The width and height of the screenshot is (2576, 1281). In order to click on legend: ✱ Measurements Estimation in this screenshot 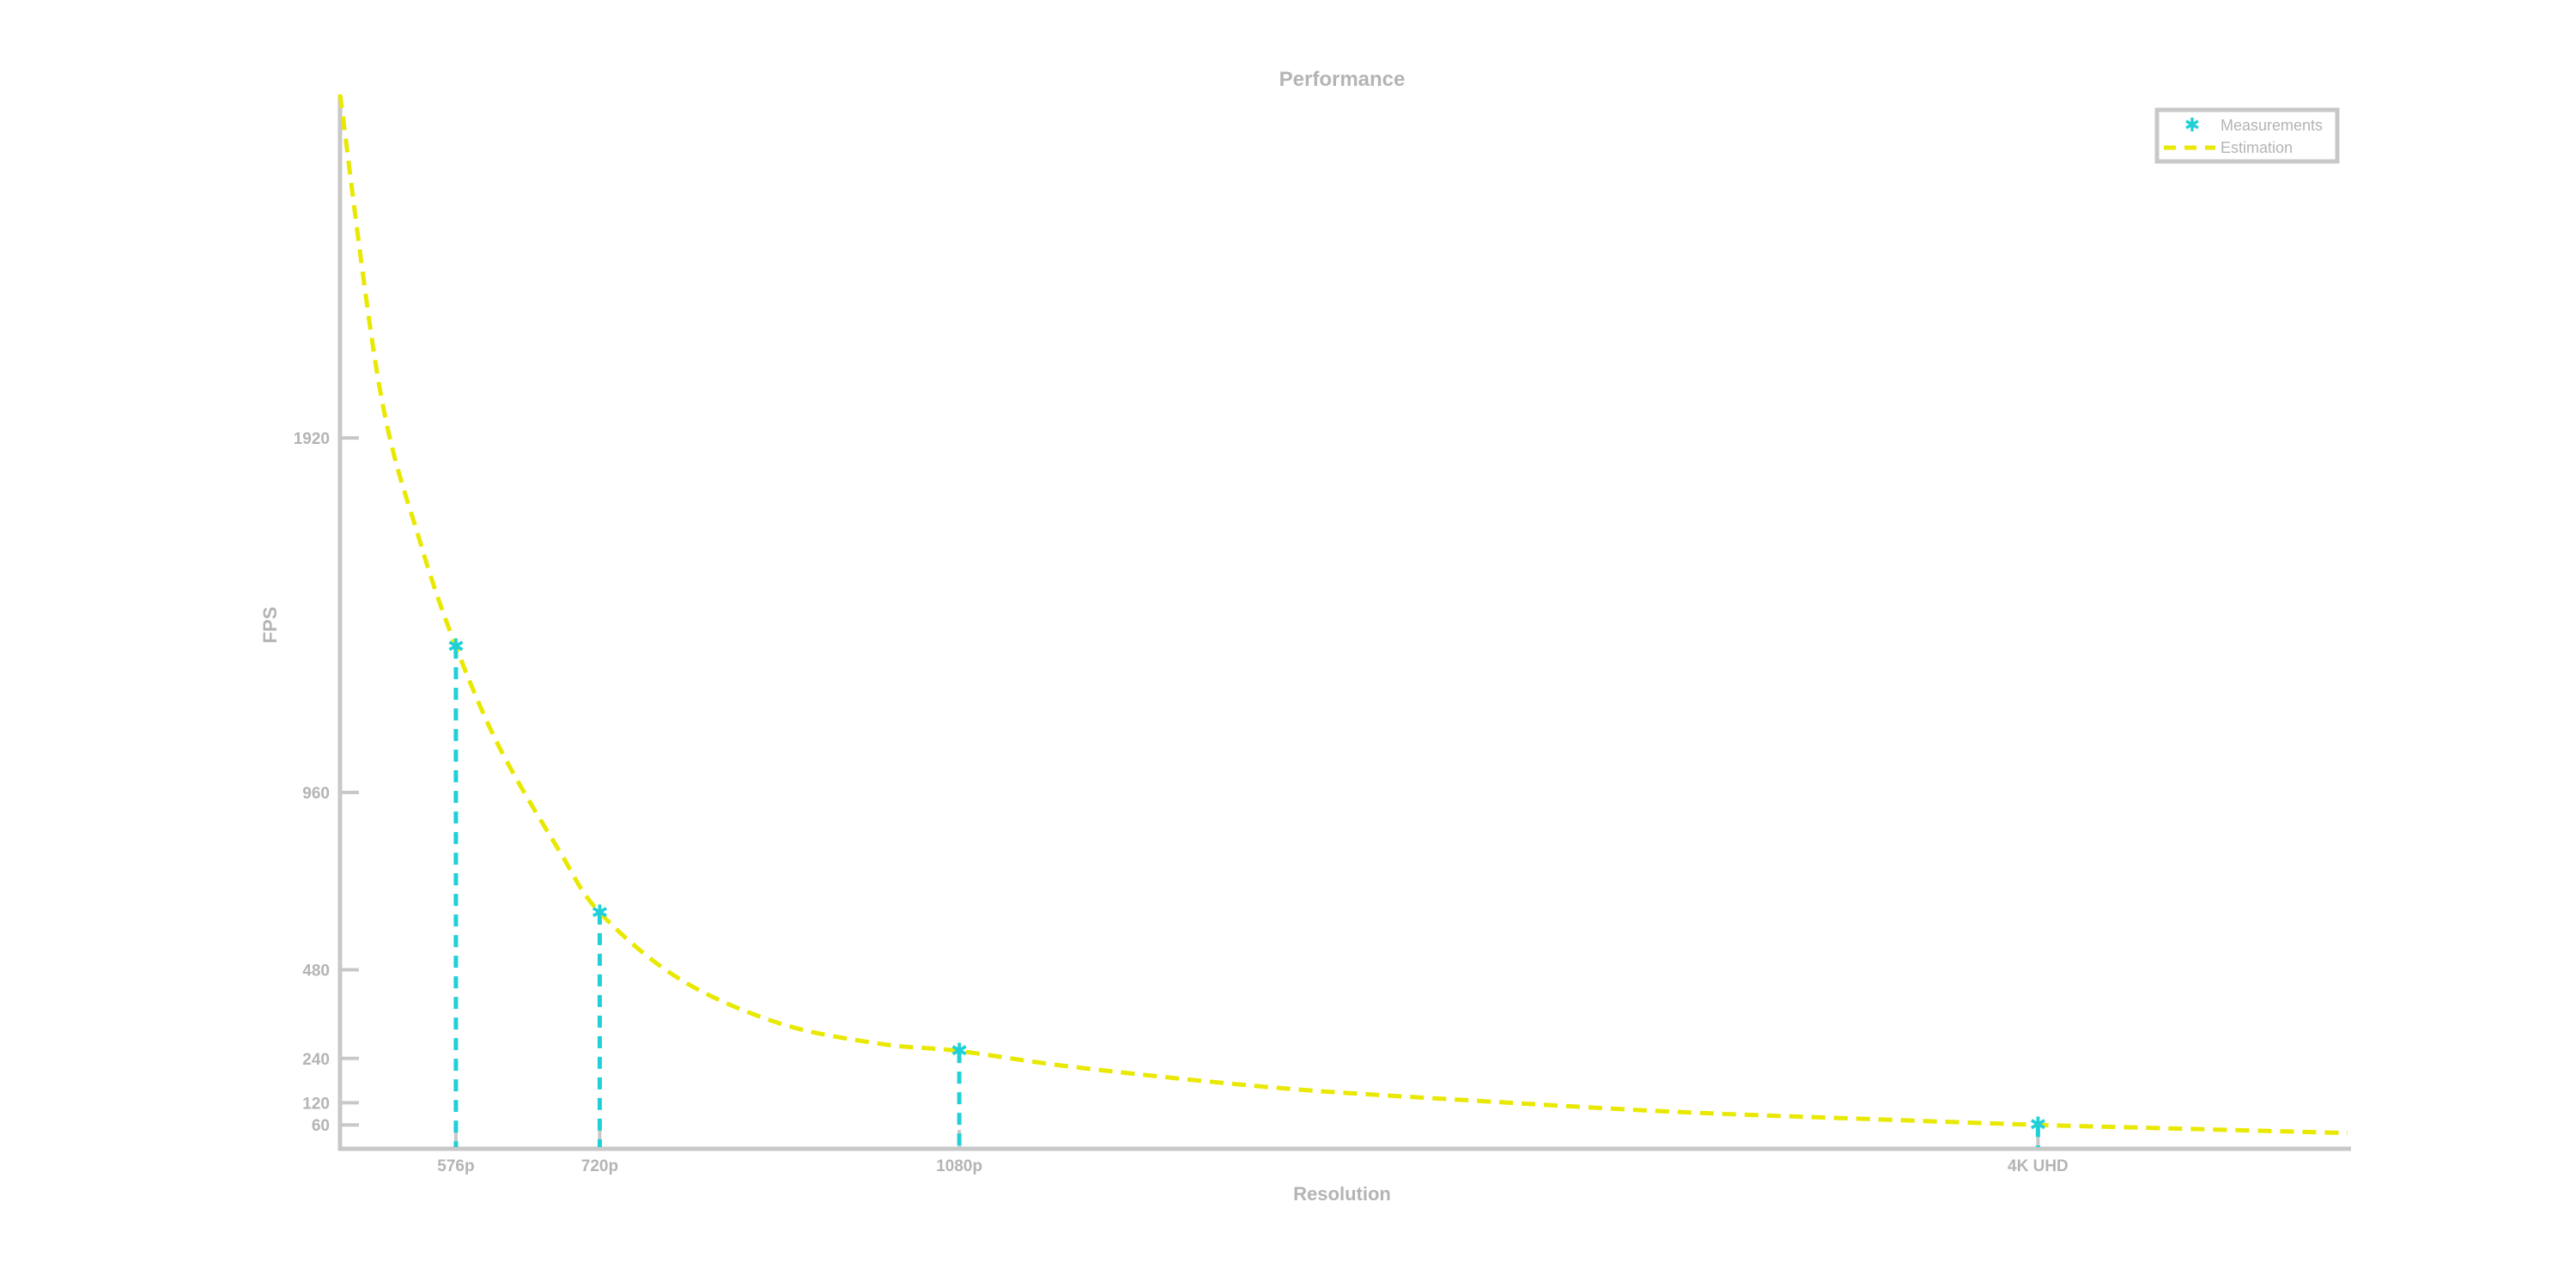, I will do `click(2247, 135)`.